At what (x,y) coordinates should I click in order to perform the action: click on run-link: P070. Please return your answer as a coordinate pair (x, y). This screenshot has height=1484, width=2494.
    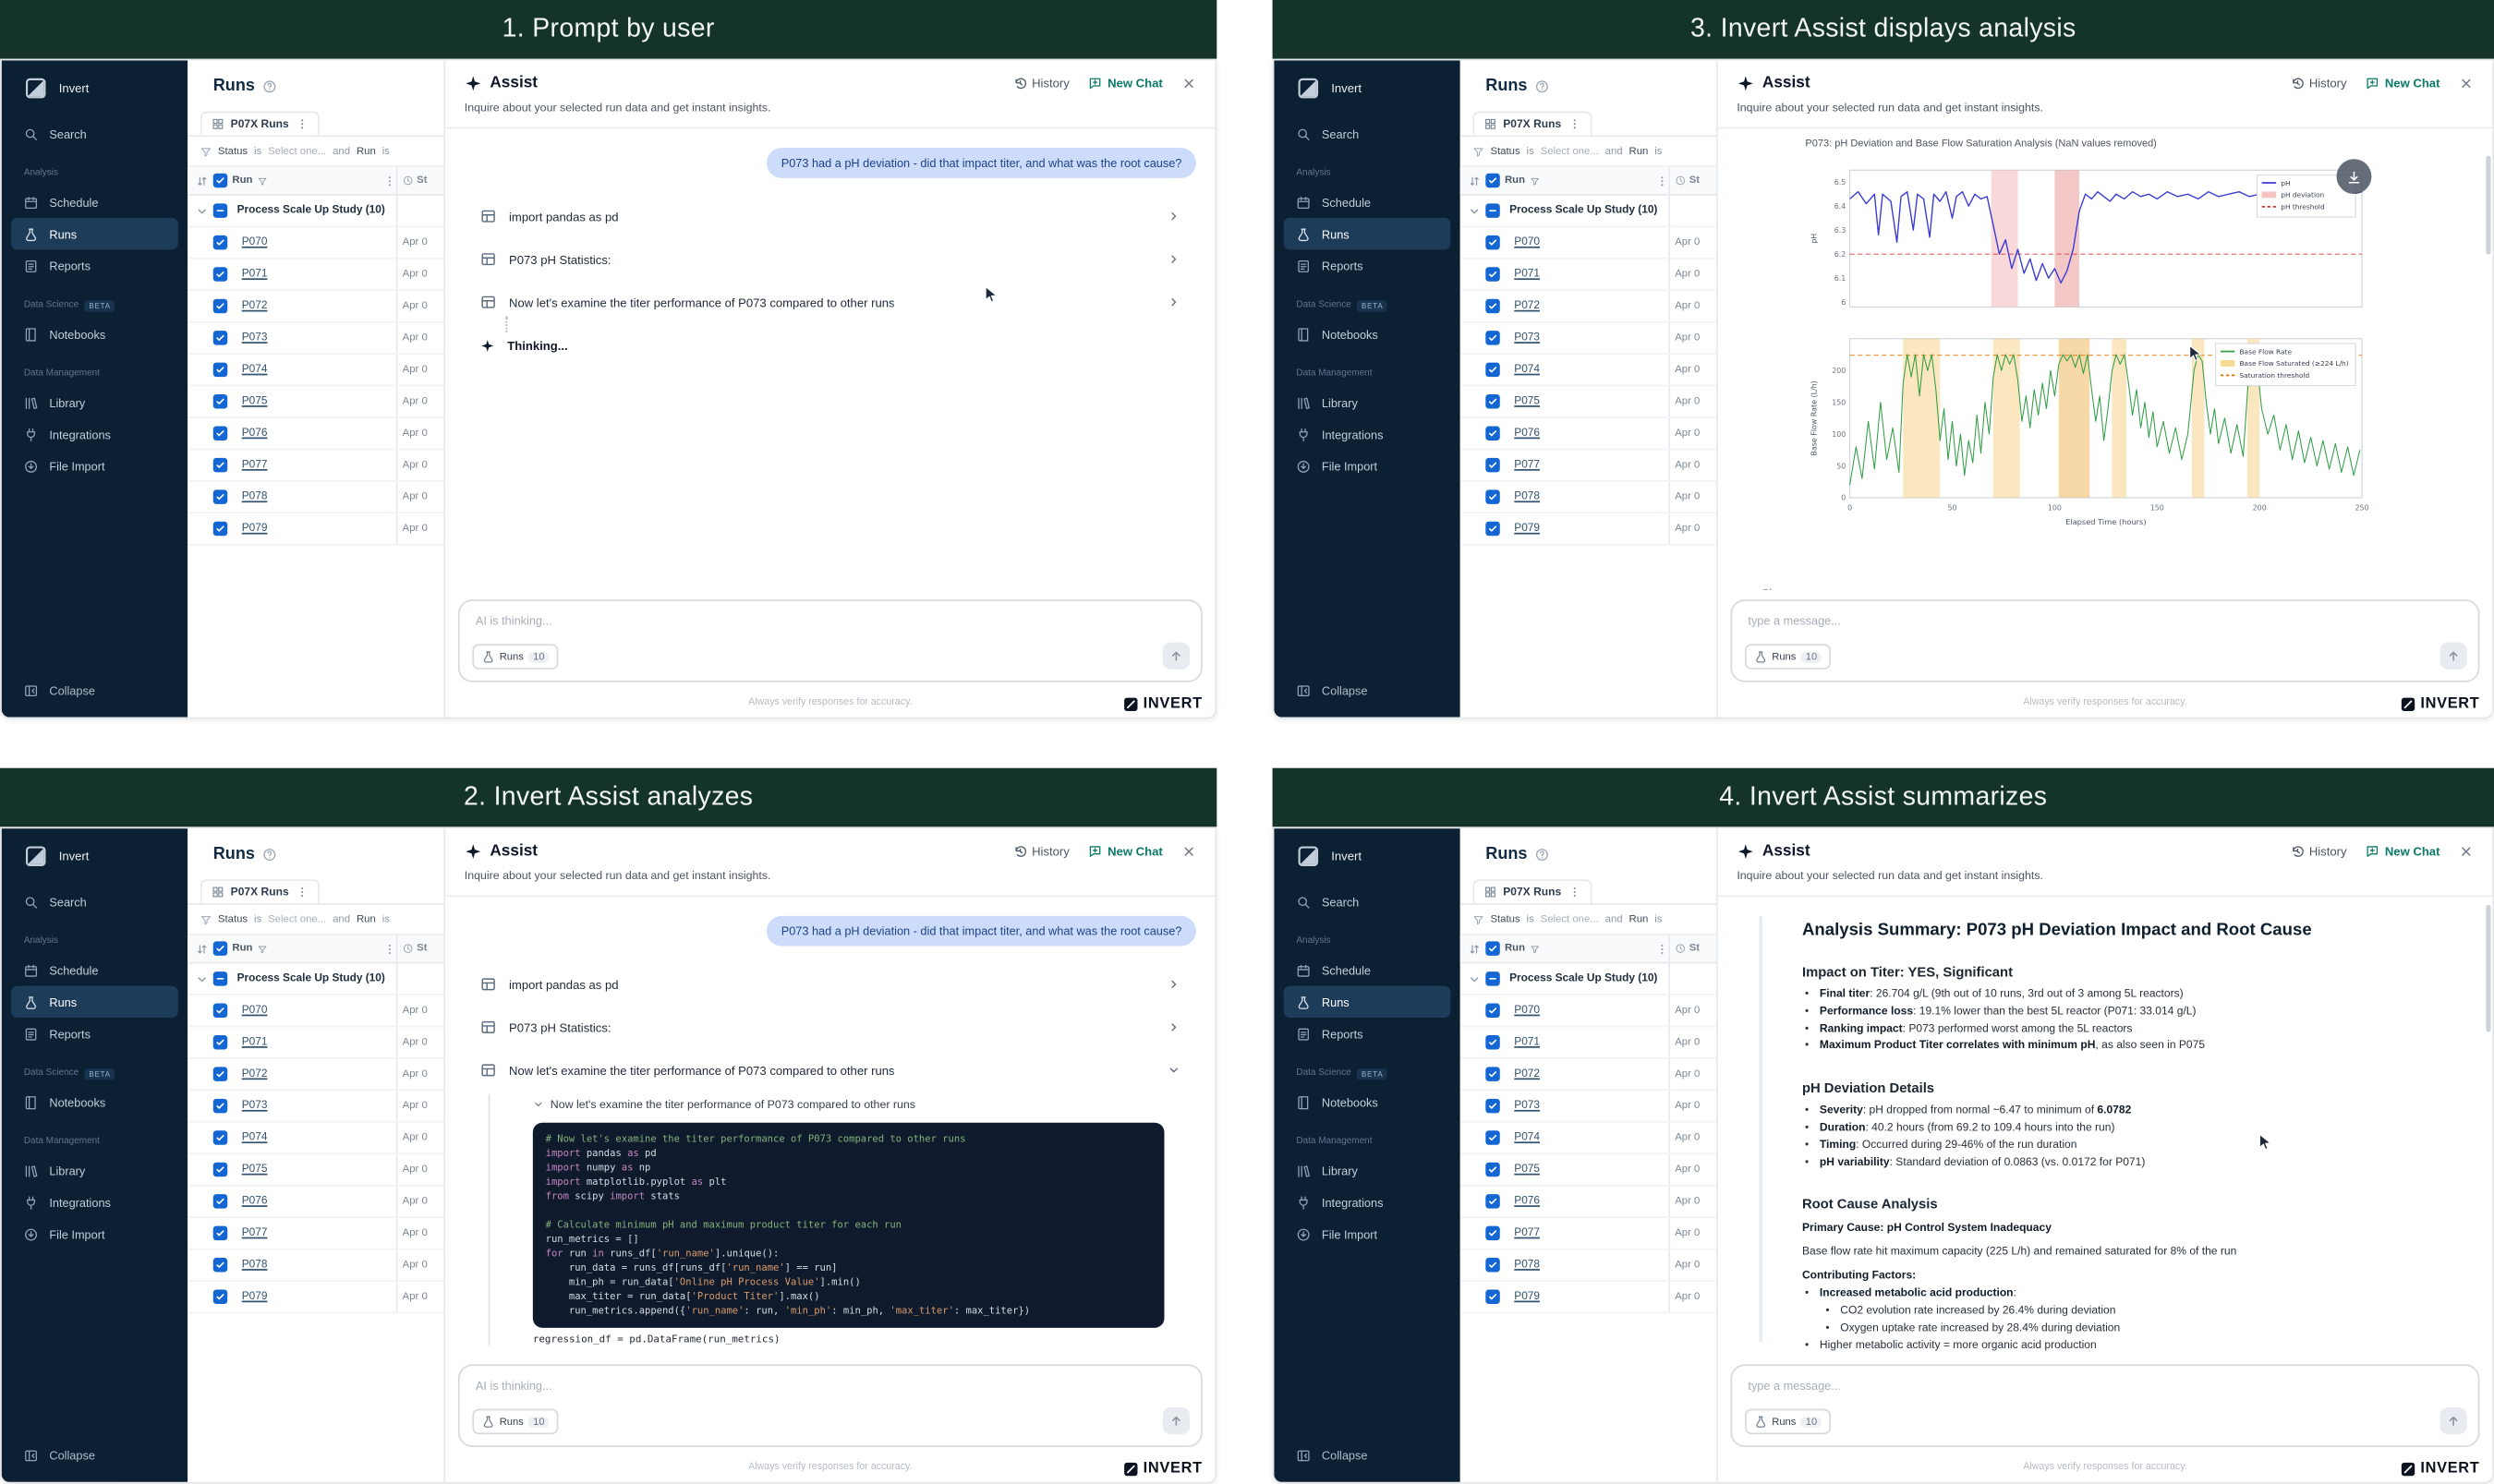
    Looking at the image, I should click on (254, 1011).